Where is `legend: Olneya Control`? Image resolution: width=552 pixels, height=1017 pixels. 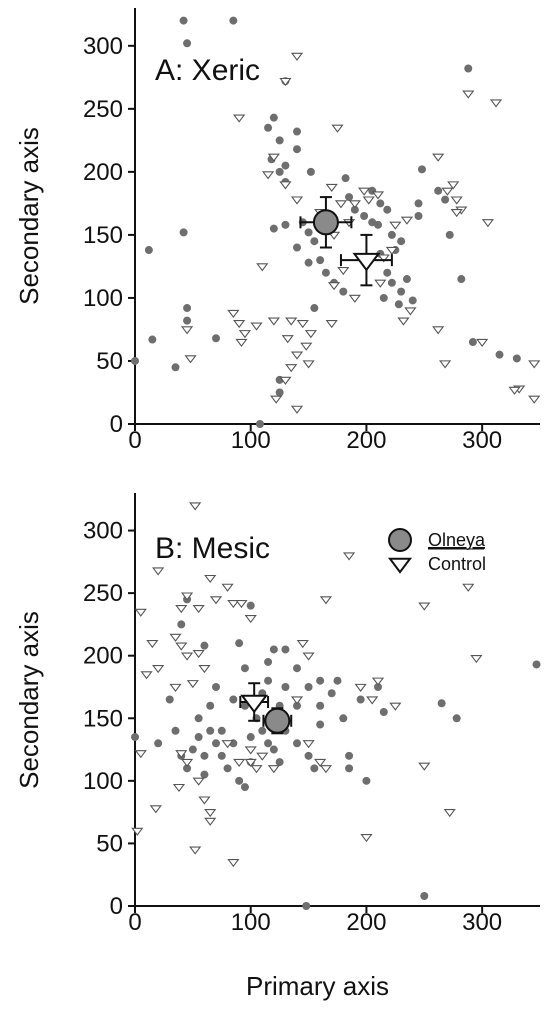
legend: Olneya Control is located at coordinates (436, 551).